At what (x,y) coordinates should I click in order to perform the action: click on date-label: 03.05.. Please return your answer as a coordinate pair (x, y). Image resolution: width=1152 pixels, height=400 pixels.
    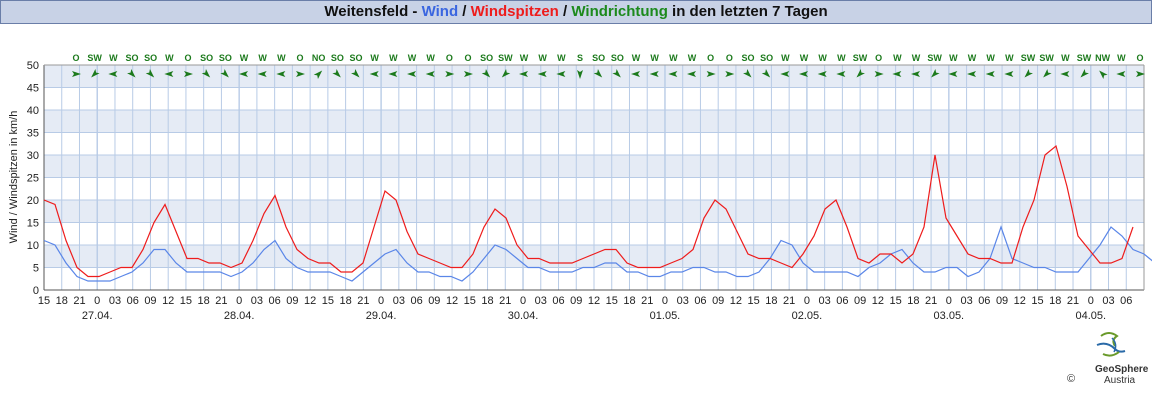
    Looking at the image, I should click on (949, 316).